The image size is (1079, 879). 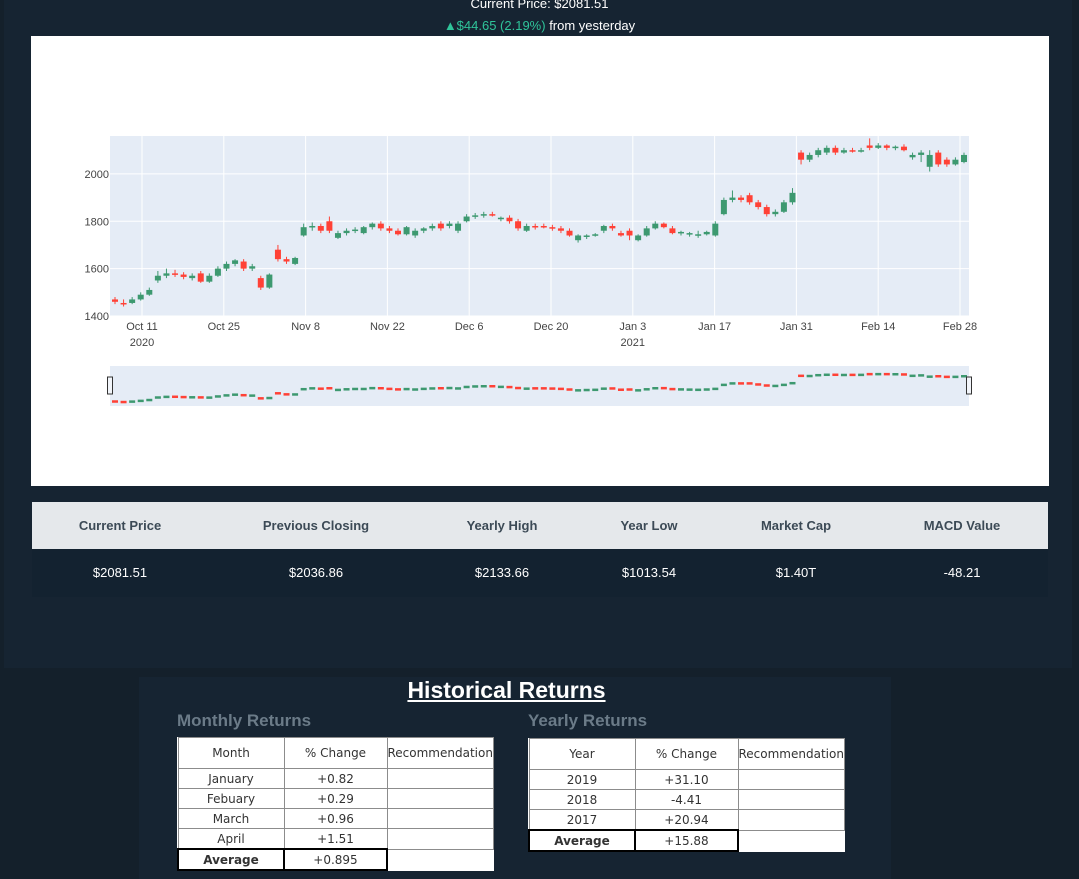 I want to click on range-handle-right, so click(x=969, y=385).